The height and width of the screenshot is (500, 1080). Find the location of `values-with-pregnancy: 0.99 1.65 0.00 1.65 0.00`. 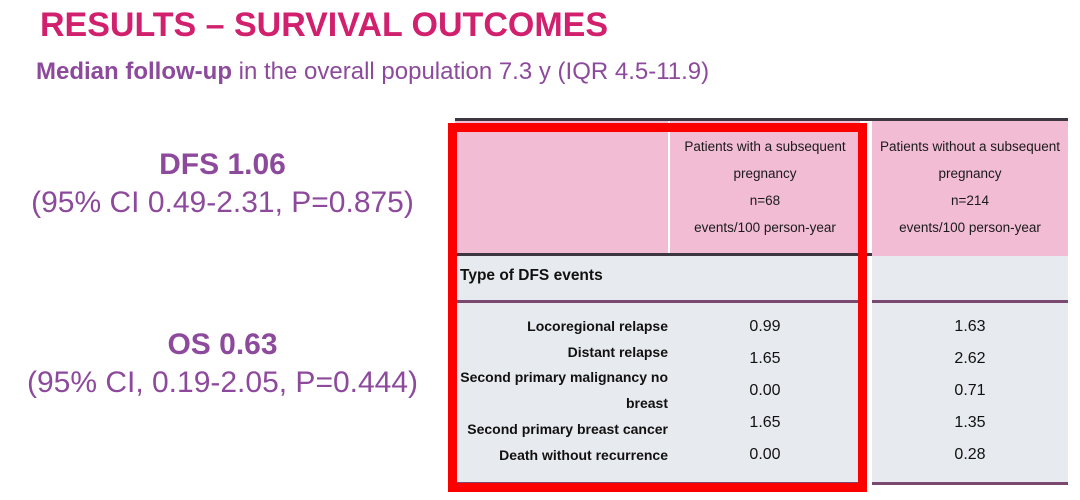

values-with-pregnancy: 0.99 1.65 0.00 1.65 0.00 is located at coordinates (765, 391).